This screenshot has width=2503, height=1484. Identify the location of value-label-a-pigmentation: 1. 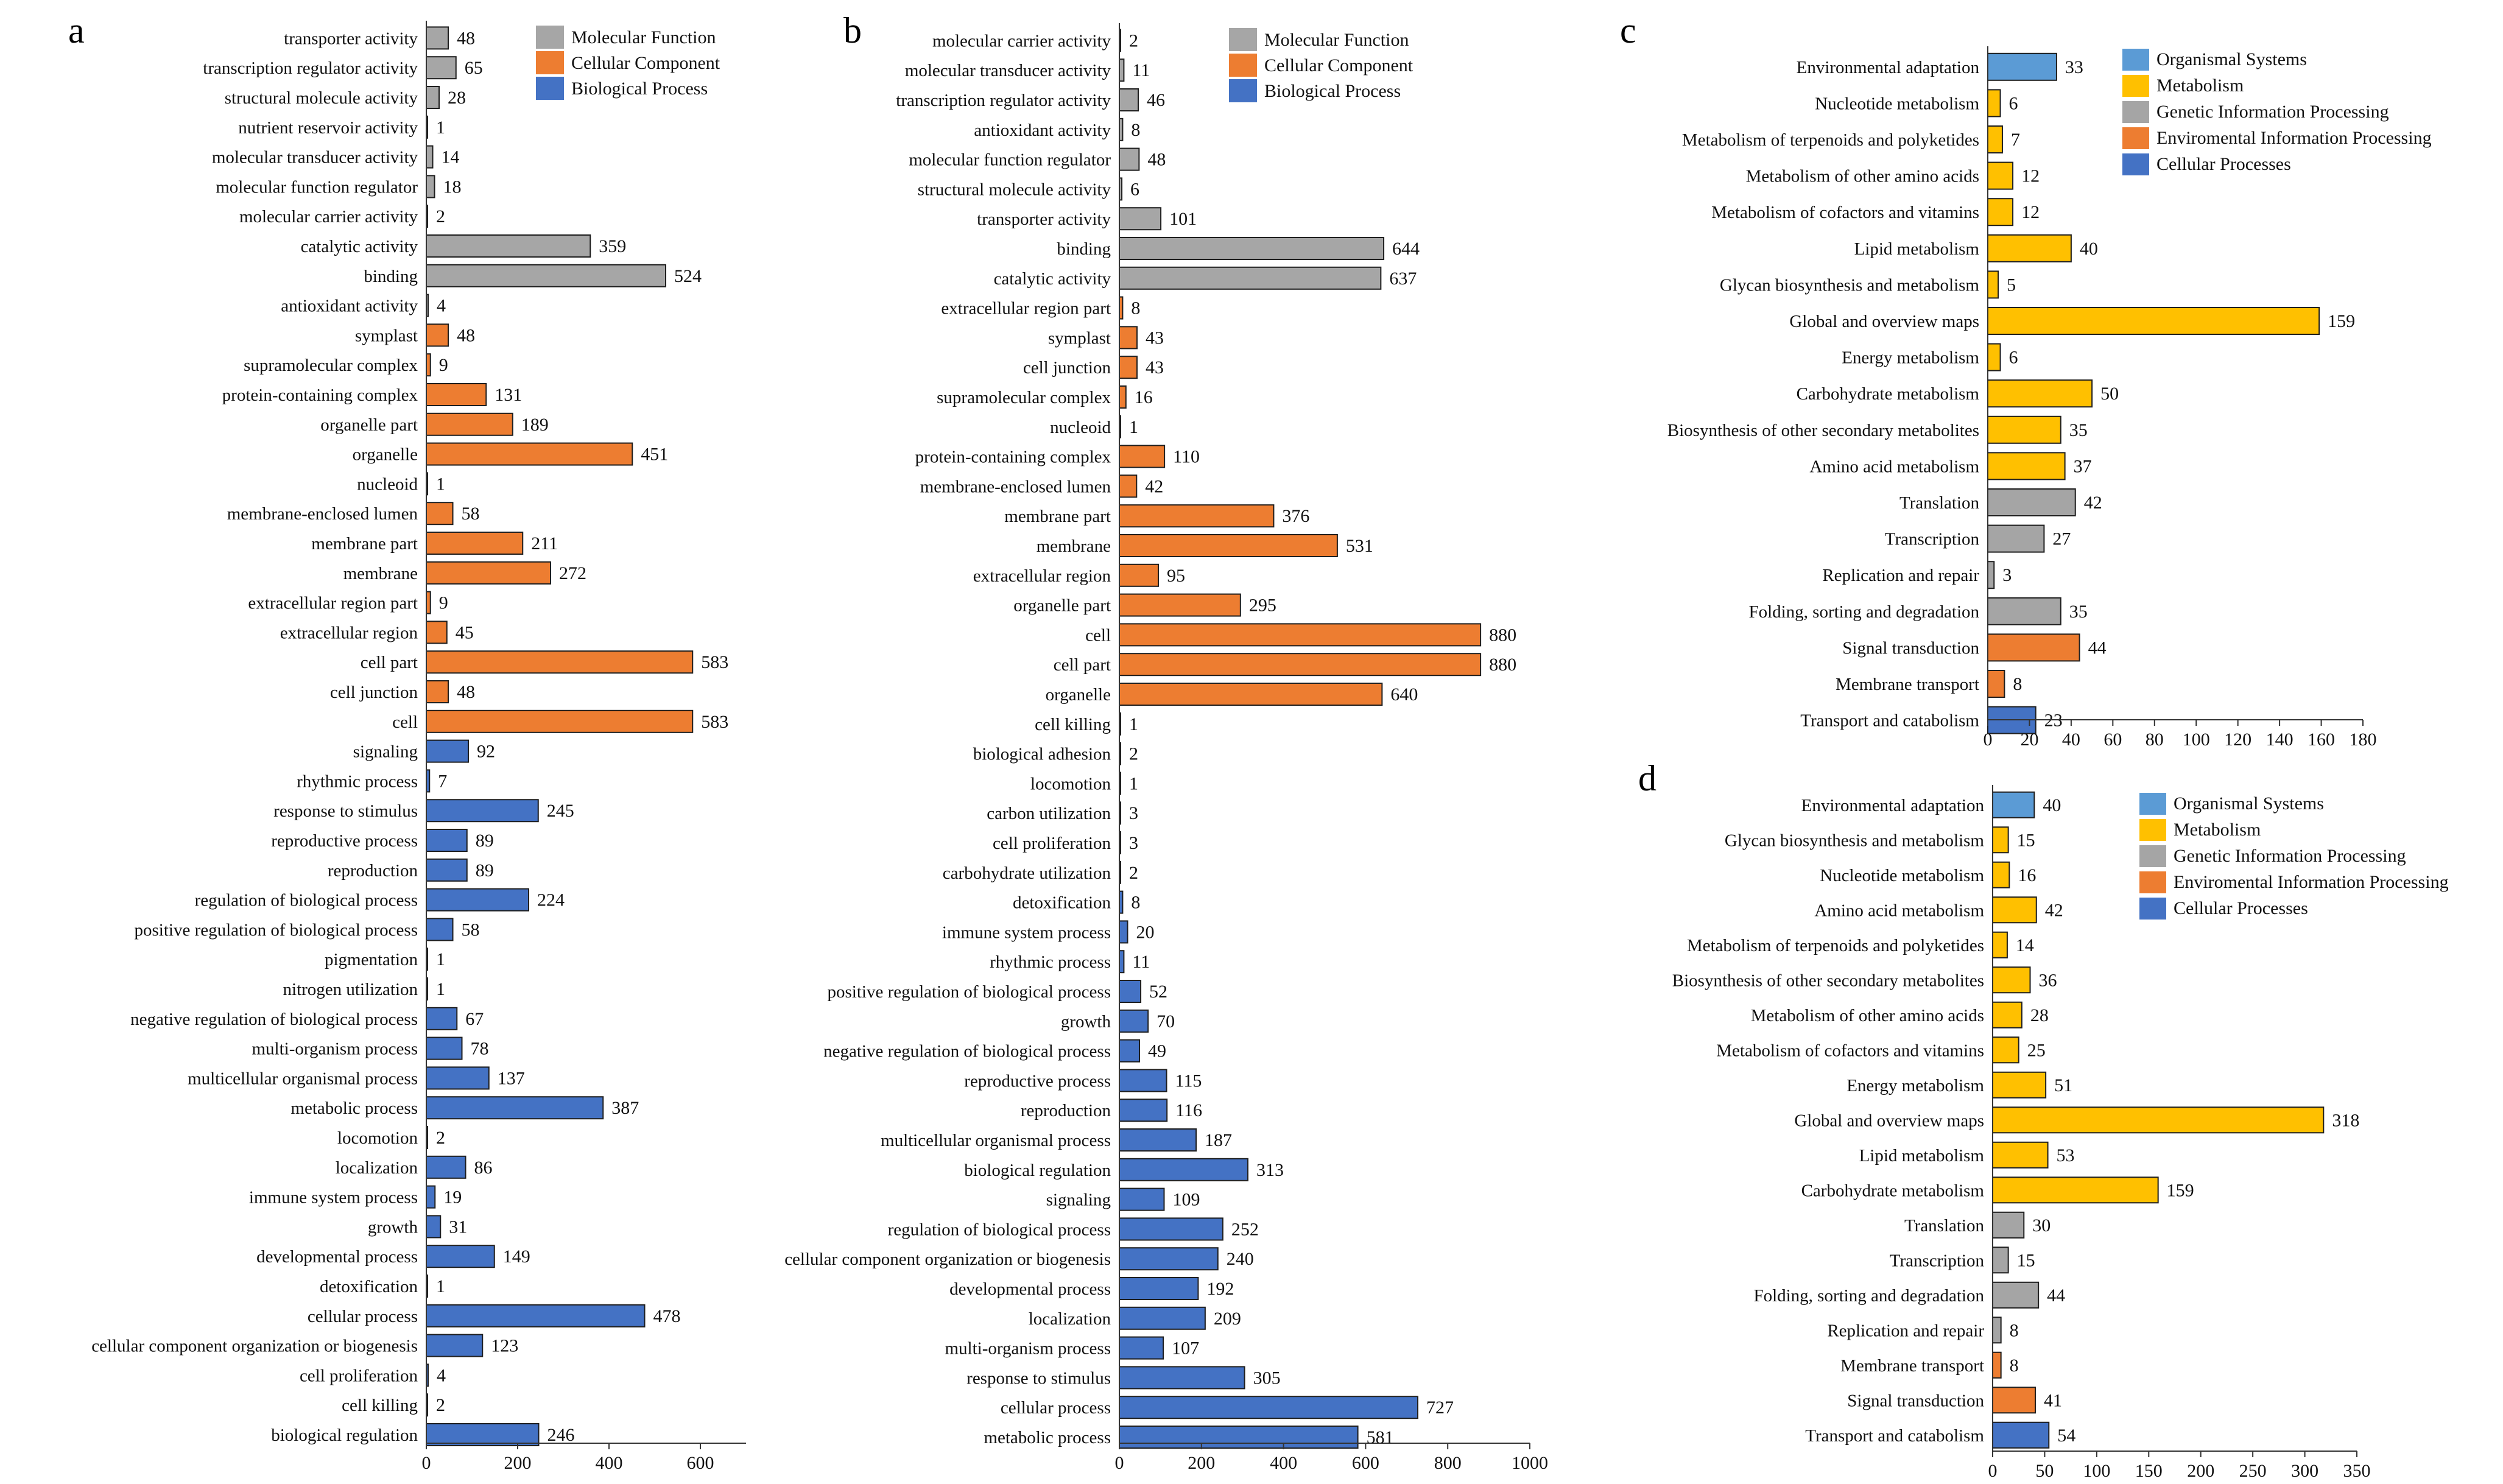
(440, 959).